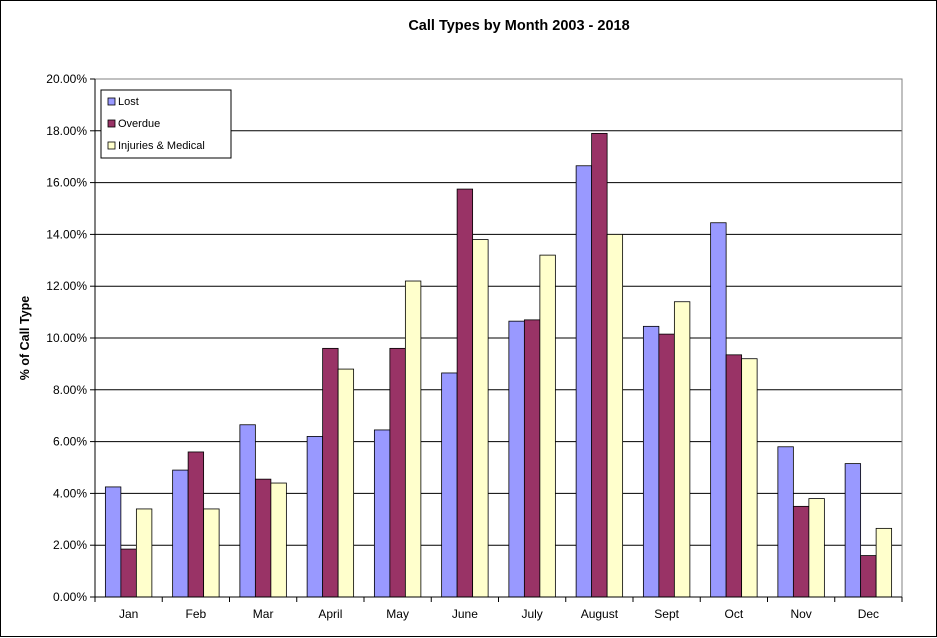 The width and height of the screenshot is (937, 638). I want to click on bar-overdue-mar, so click(263, 538).